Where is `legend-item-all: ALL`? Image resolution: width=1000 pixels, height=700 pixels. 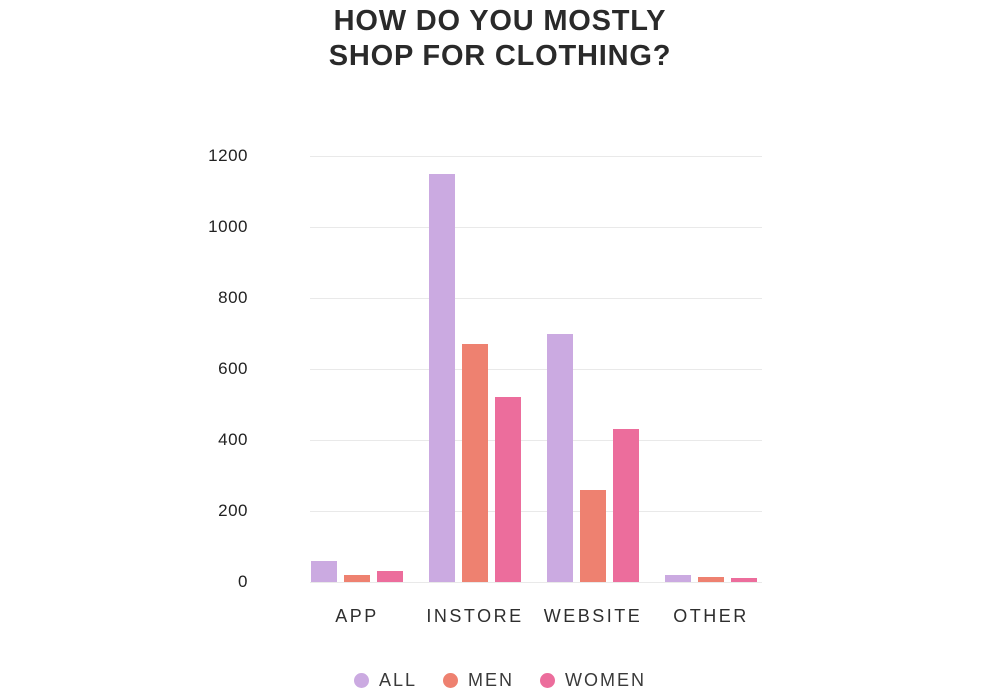
legend-item-all: ALL is located at coordinates (385, 680).